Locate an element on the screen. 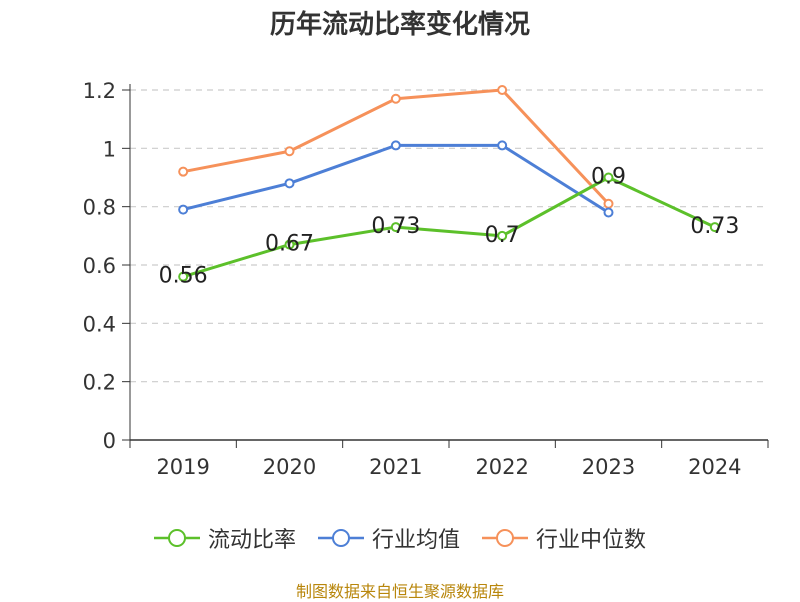 This screenshot has width=800, height=602. legend: 流动比率 行业均值 行业中位数 is located at coordinates (400, 538).